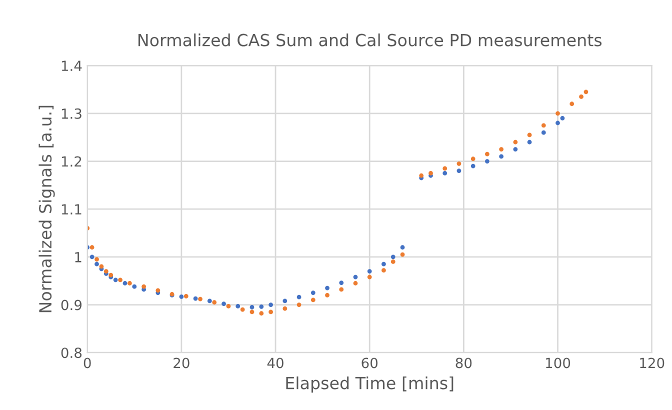 The image size is (672, 410). What do you see at coordinates (464, 363) in the screenshot?
I see `x-tick-label: 80` at bounding box center [464, 363].